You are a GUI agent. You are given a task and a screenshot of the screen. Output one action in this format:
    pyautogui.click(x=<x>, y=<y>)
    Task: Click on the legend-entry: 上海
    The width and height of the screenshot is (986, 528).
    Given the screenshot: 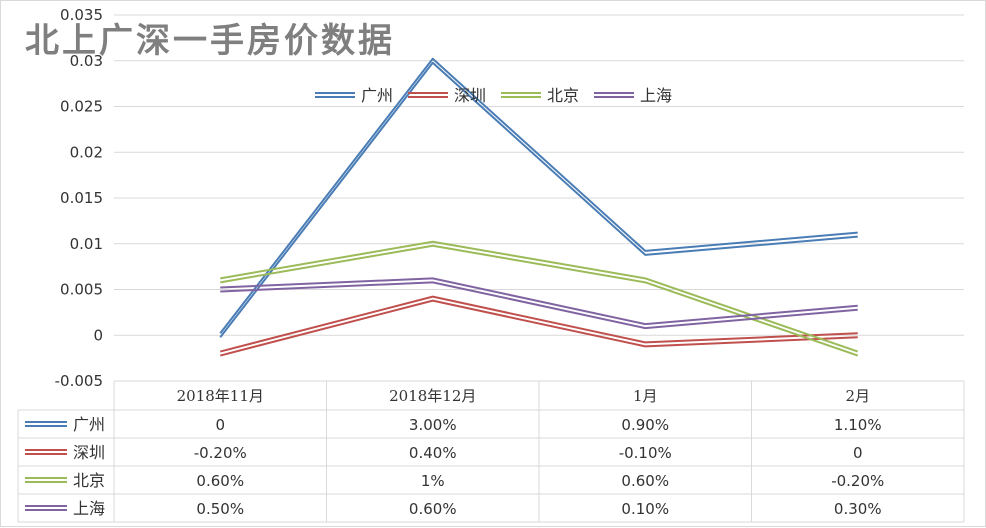 What is the action you would take?
    pyautogui.click(x=656, y=95)
    